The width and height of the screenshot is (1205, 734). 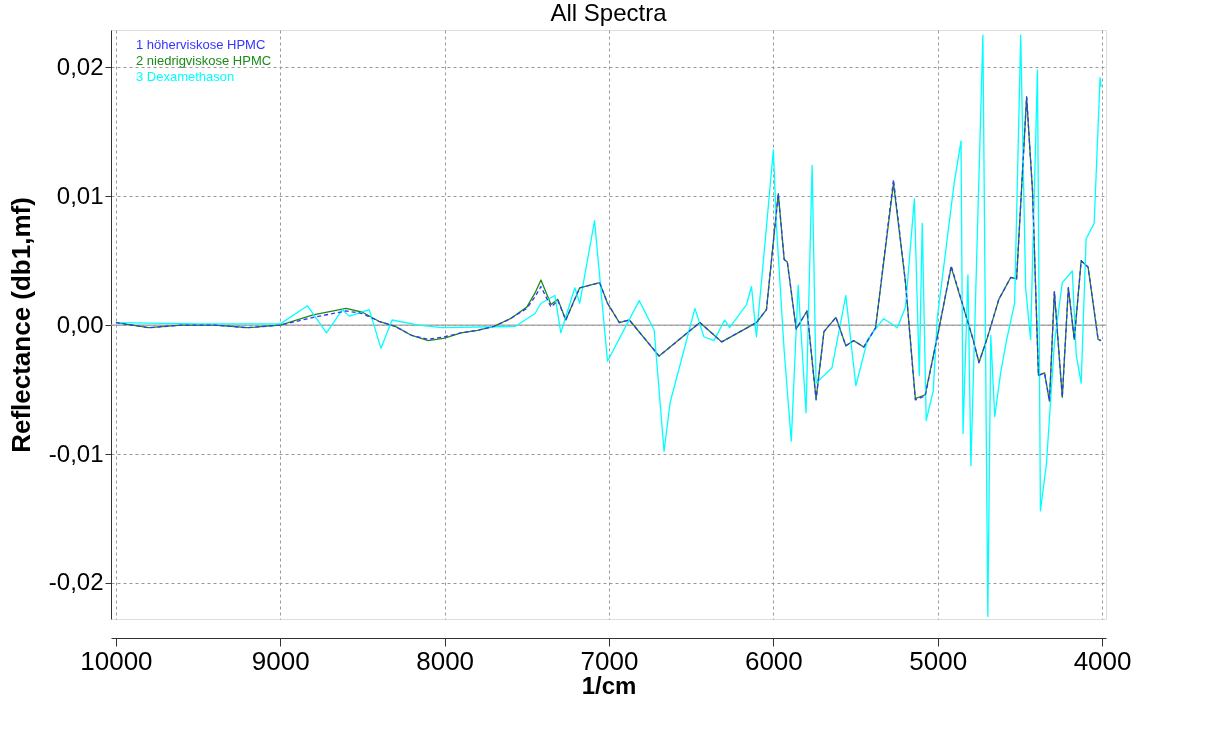 What do you see at coordinates (204, 60) in the screenshot?
I see `text: 2 niedrigviskose HPMC` at bounding box center [204, 60].